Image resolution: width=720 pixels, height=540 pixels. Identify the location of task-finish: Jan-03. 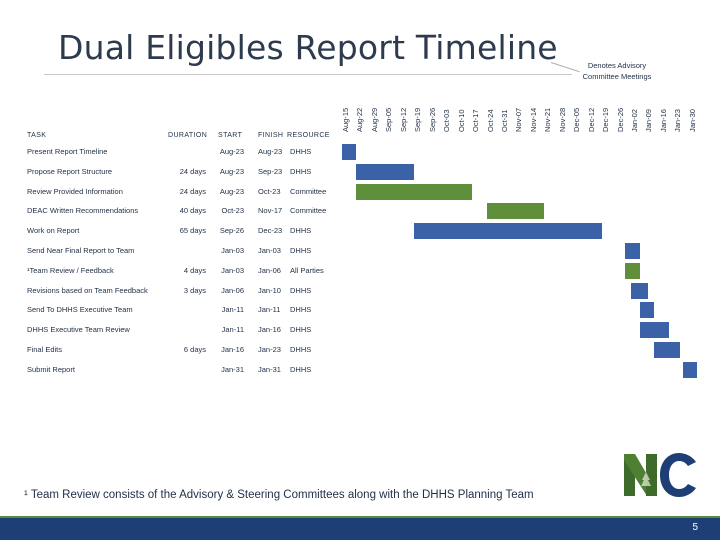
(269, 250).